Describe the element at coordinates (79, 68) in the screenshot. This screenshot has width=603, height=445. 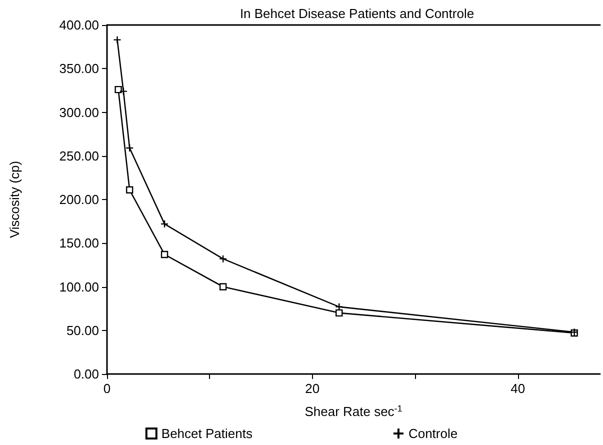
I see `y-tick-label: 350.00` at that location.